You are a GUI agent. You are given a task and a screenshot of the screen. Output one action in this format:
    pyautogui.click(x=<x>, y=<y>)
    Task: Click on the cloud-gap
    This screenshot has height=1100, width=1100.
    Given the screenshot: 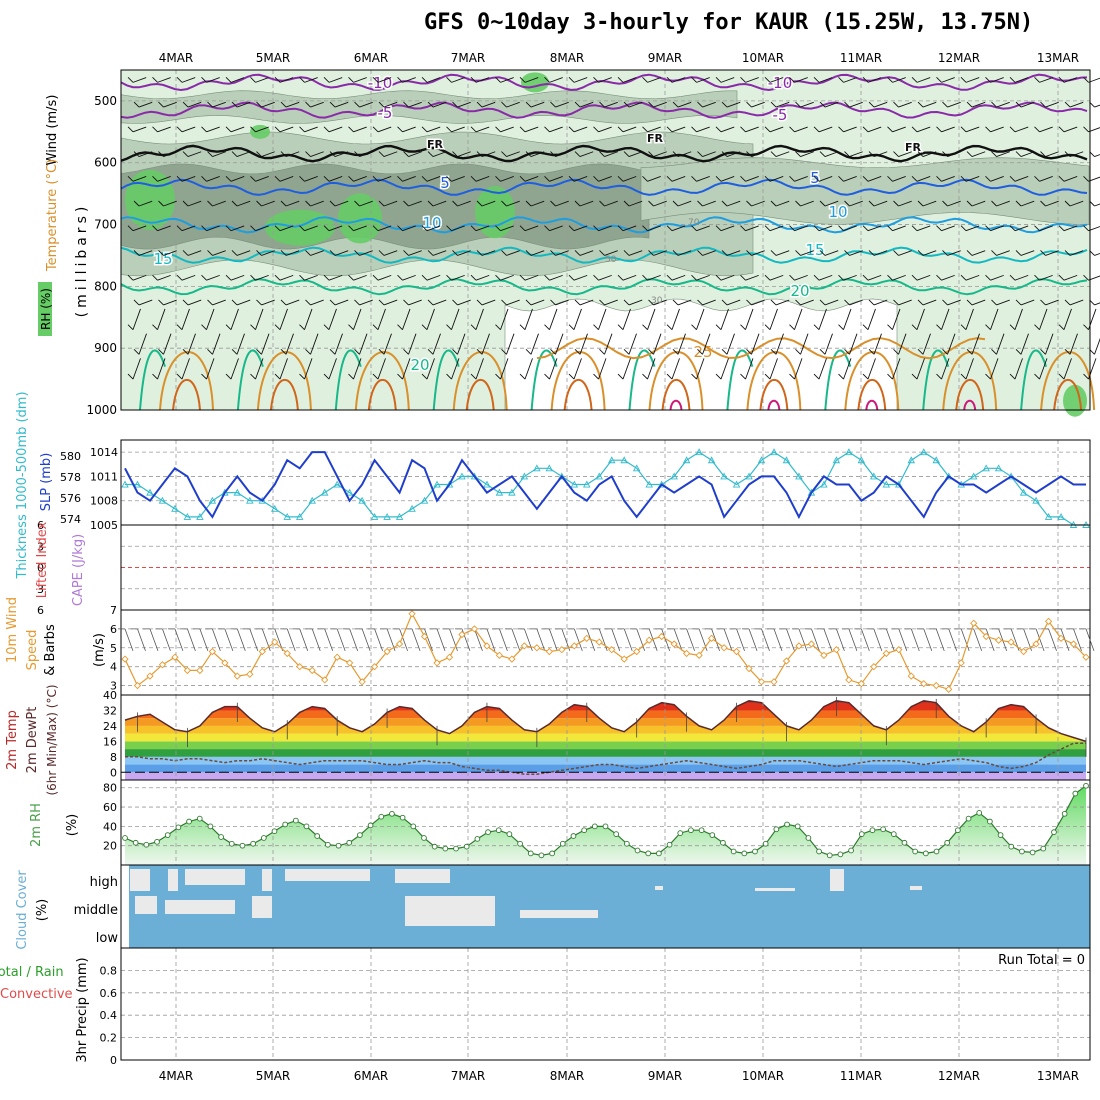 What is the action you would take?
    pyautogui.click(x=450, y=911)
    